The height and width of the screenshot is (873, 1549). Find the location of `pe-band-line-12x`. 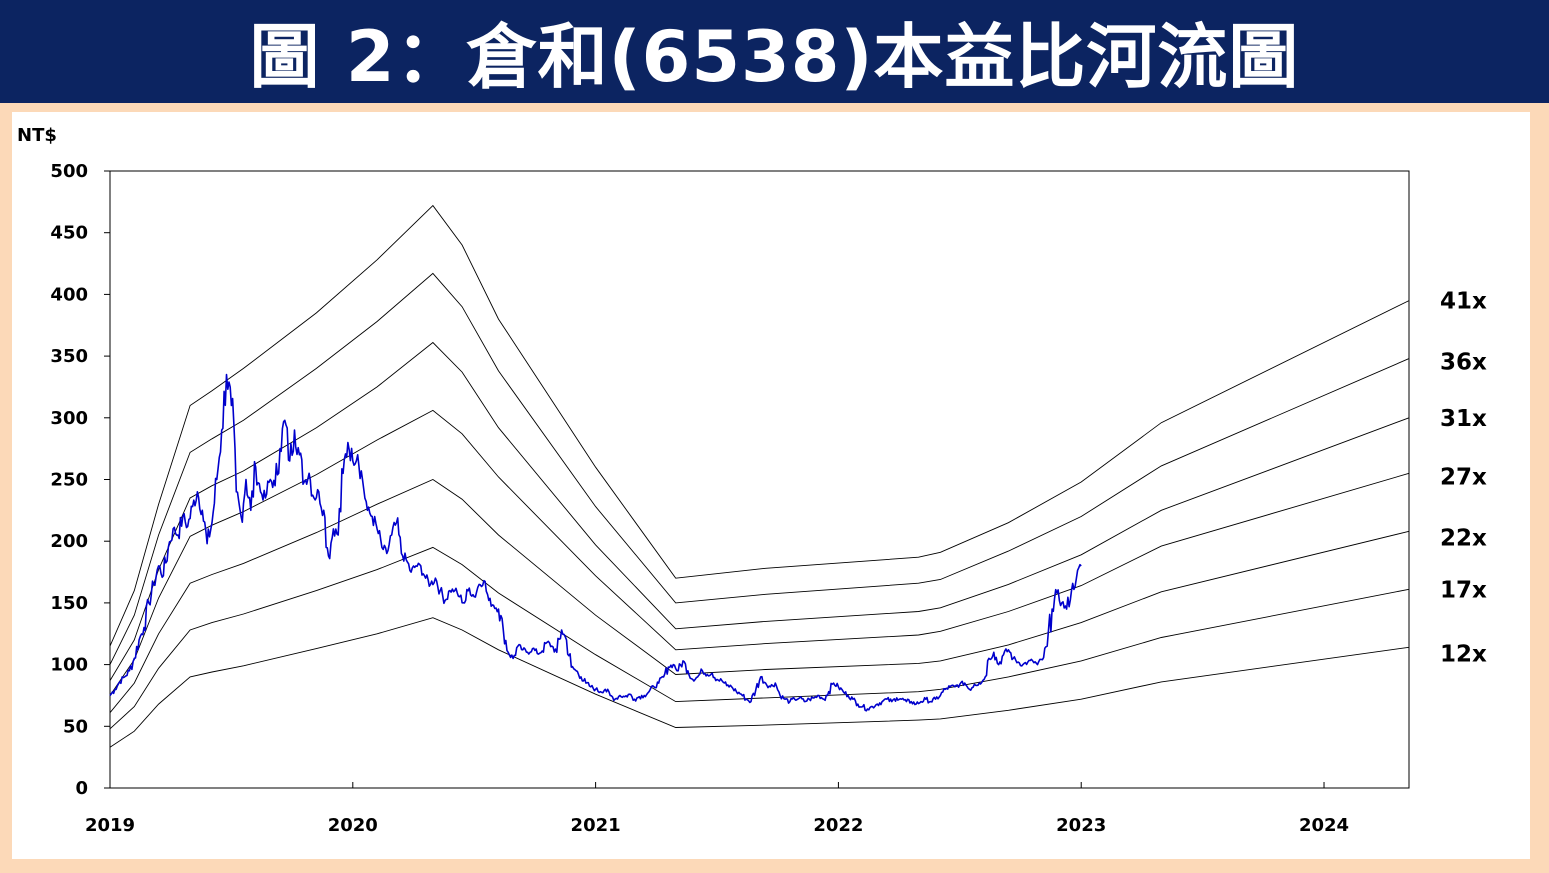

pe-band-line-12x is located at coordinates (759, 682).